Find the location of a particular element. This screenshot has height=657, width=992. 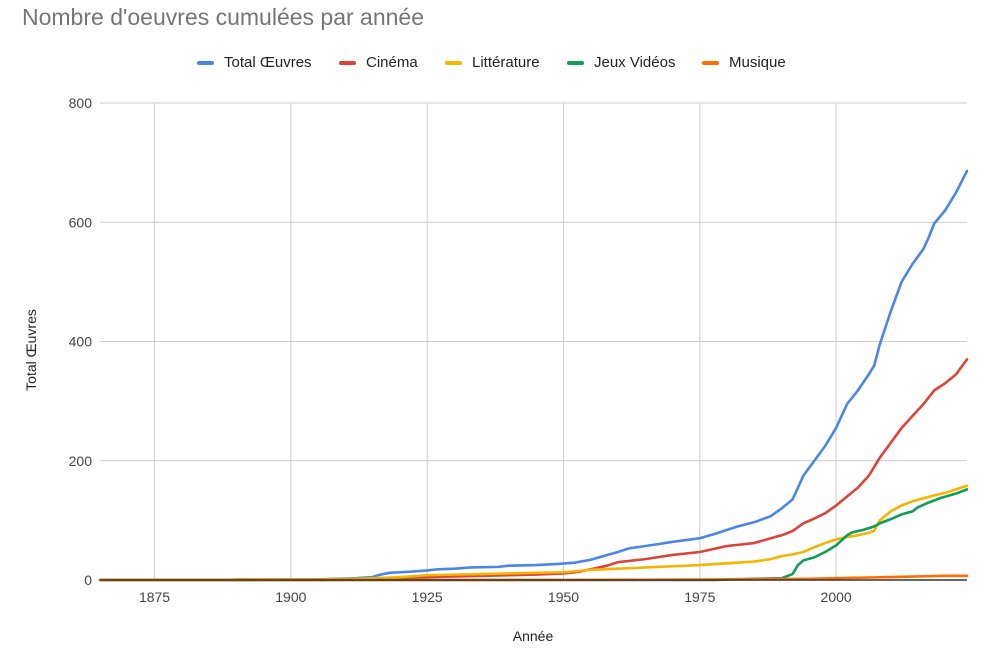

y-axis-title: Total Œuvres is located at coordinates (31, 350).